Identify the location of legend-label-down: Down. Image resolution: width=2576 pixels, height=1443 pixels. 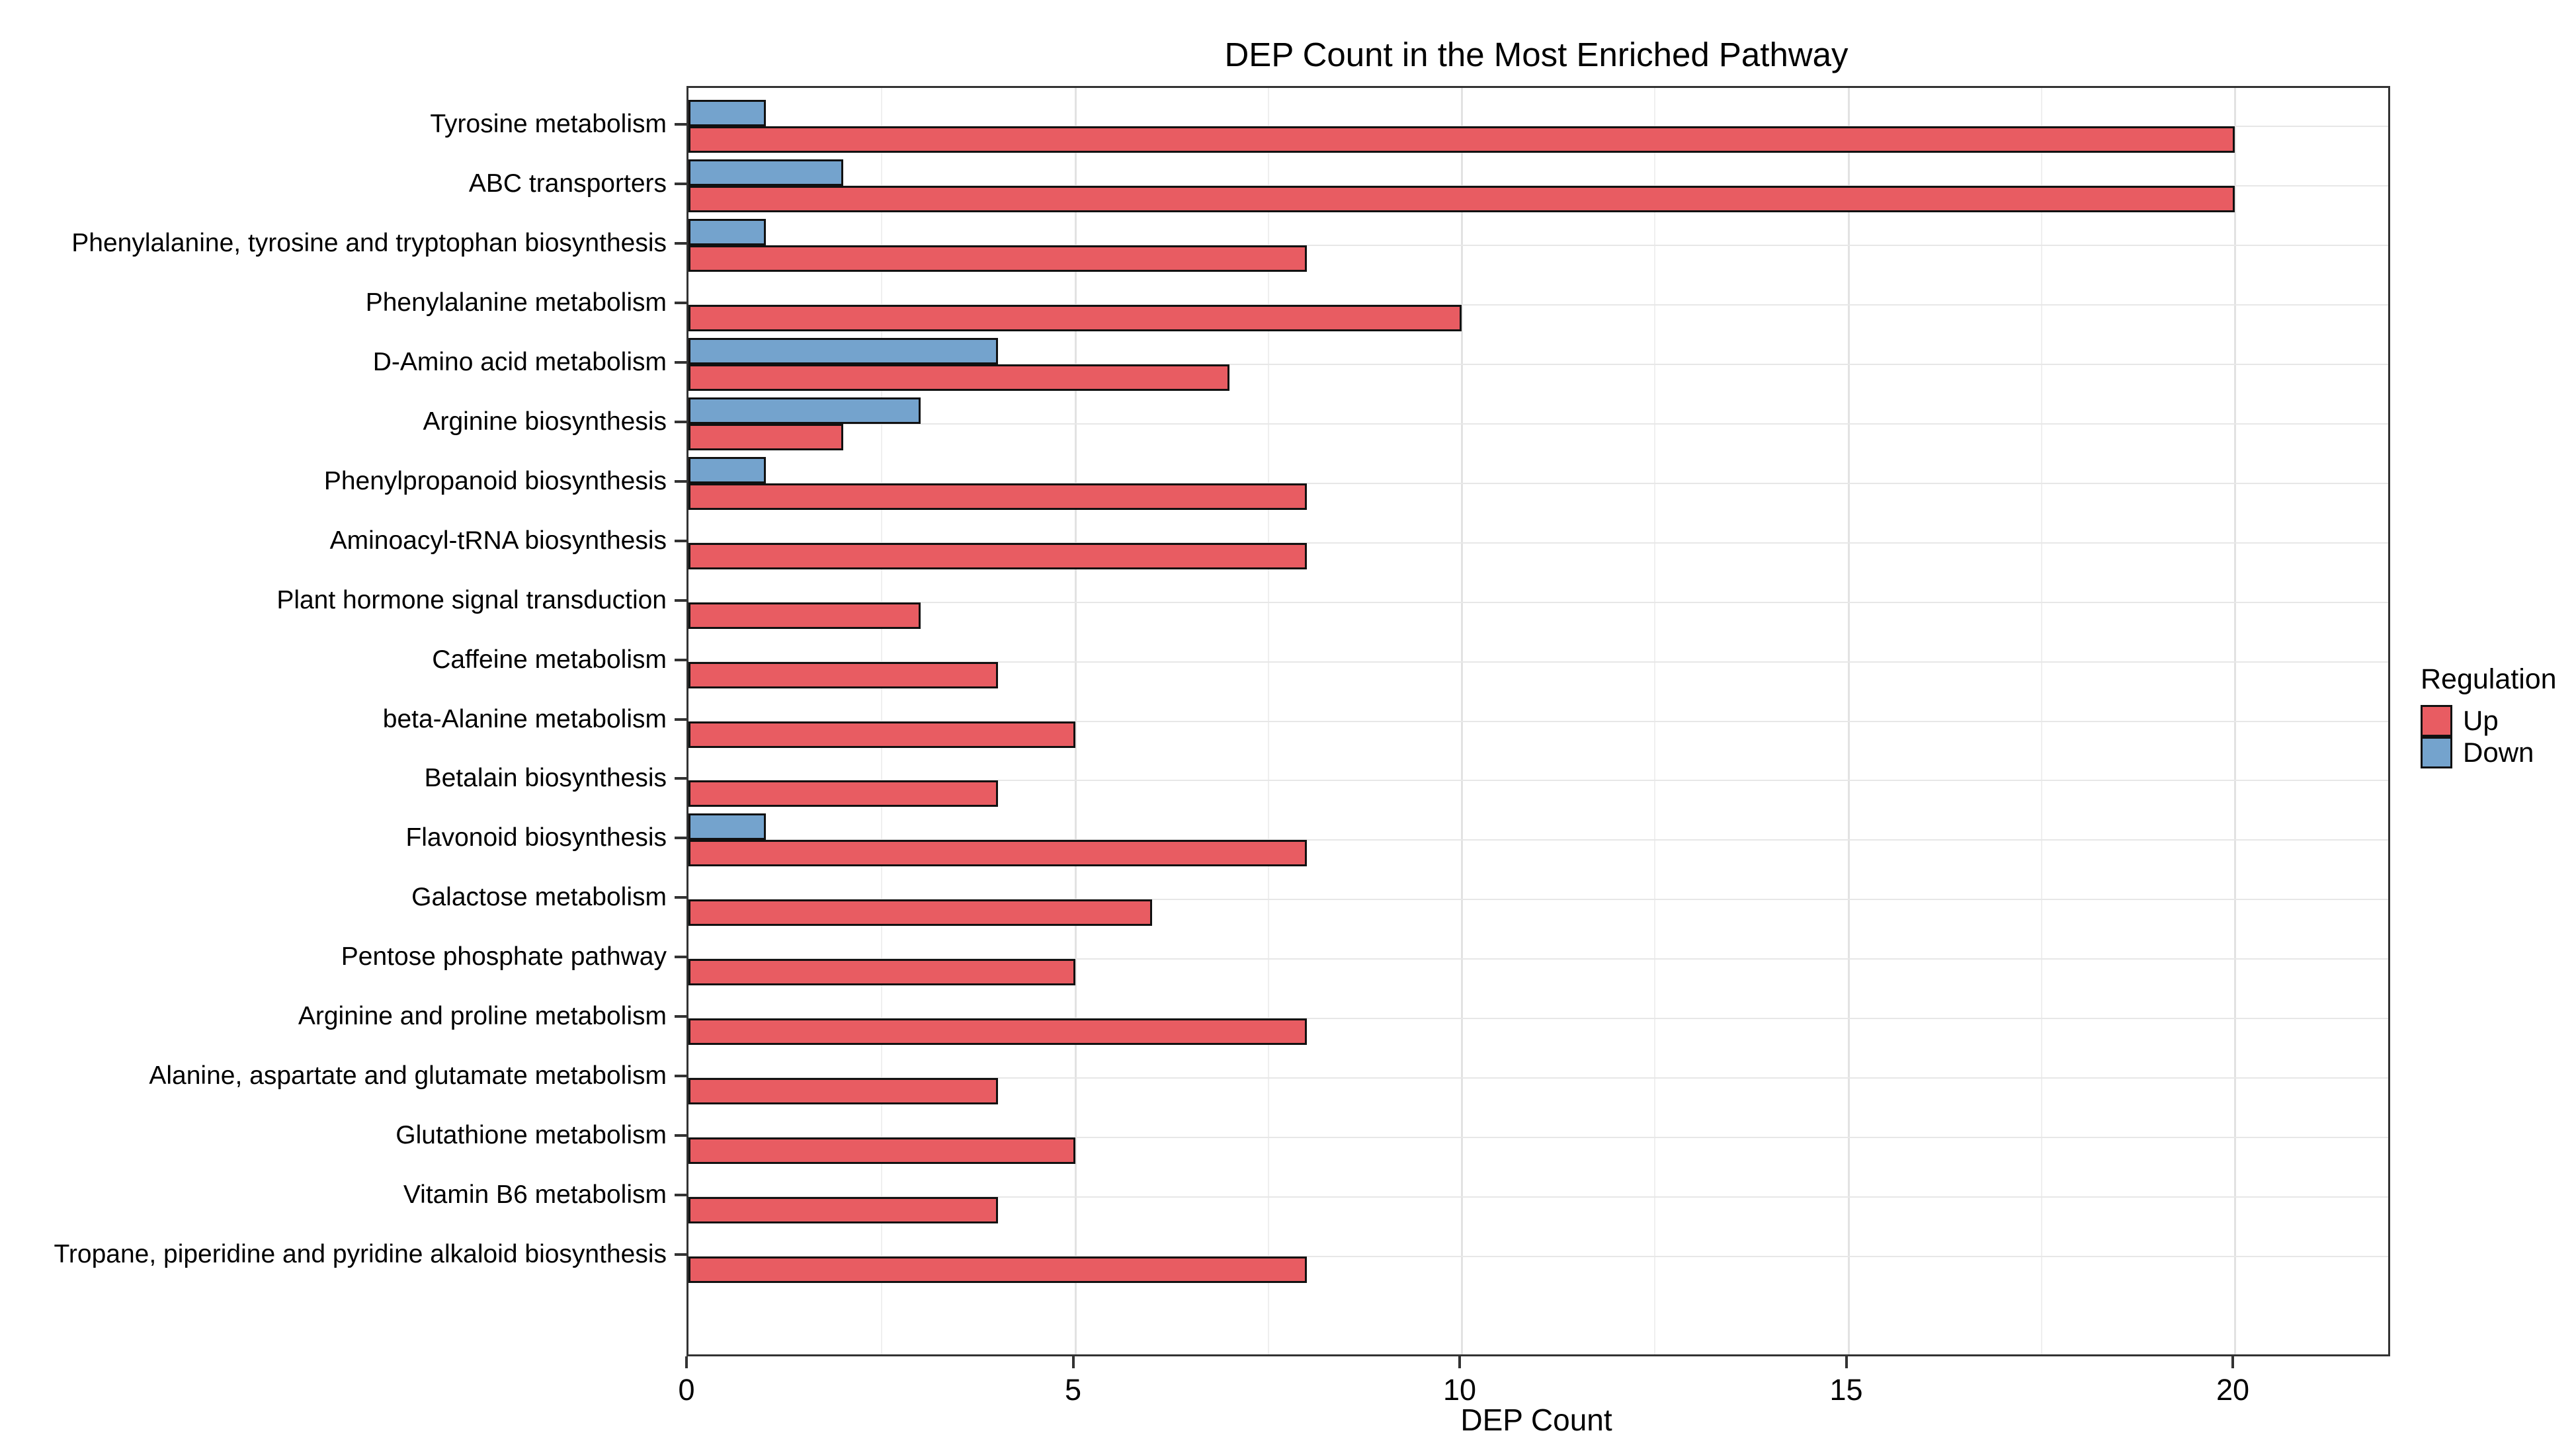
(2498, 752).